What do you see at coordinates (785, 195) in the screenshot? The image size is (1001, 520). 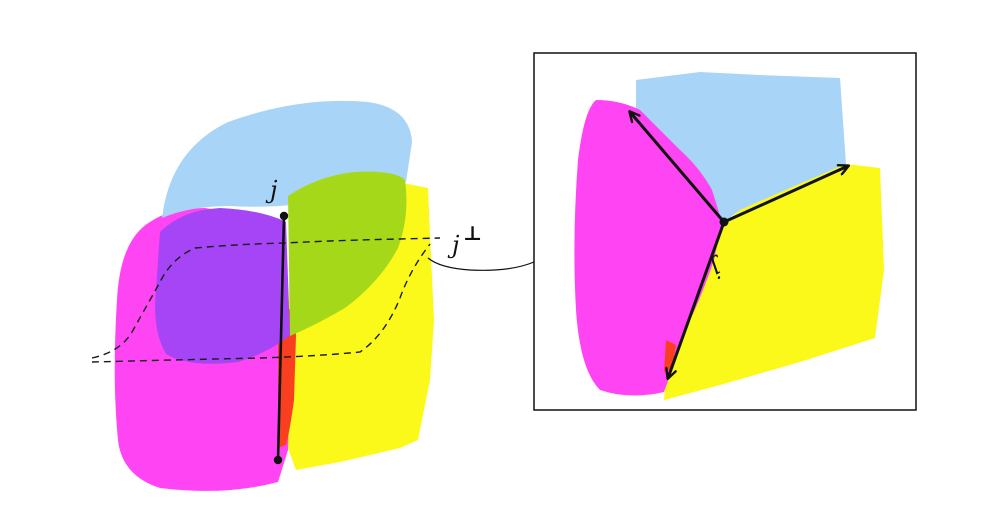 I see `vector-right` at bounding box center [785, 195].